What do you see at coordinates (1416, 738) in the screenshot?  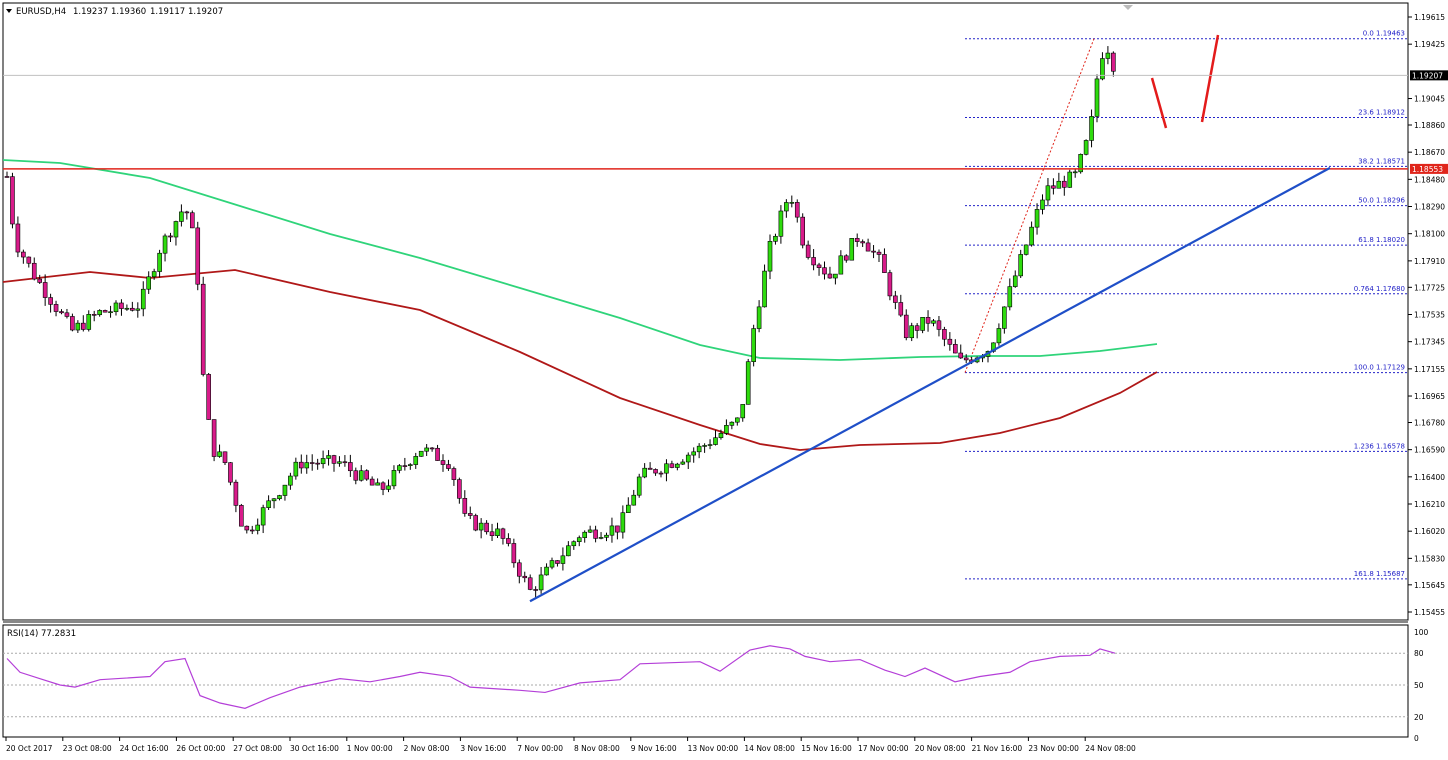 I see `rsi-tick-label: 0` at bounding box center [1416, 738].